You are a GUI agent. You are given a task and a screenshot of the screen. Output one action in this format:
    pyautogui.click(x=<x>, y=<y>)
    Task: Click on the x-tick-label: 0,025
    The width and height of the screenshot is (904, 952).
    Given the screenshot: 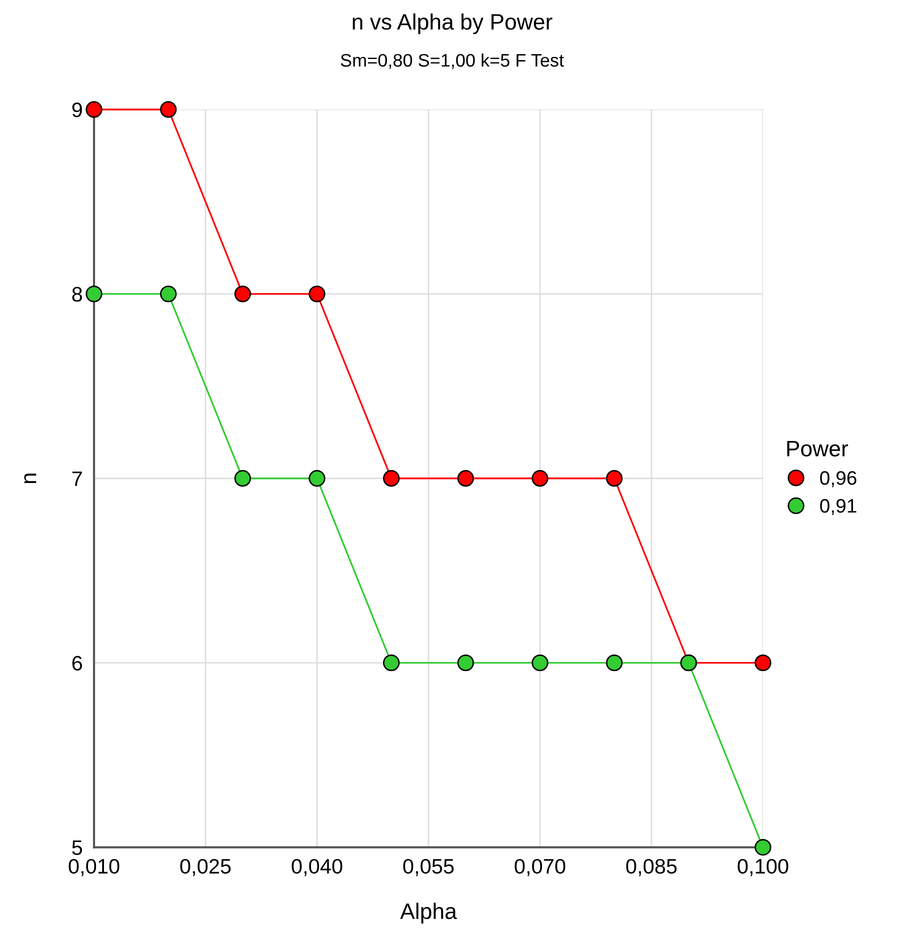 What is the action you would take?
    pyautogui.click(x=205, y=867)
    